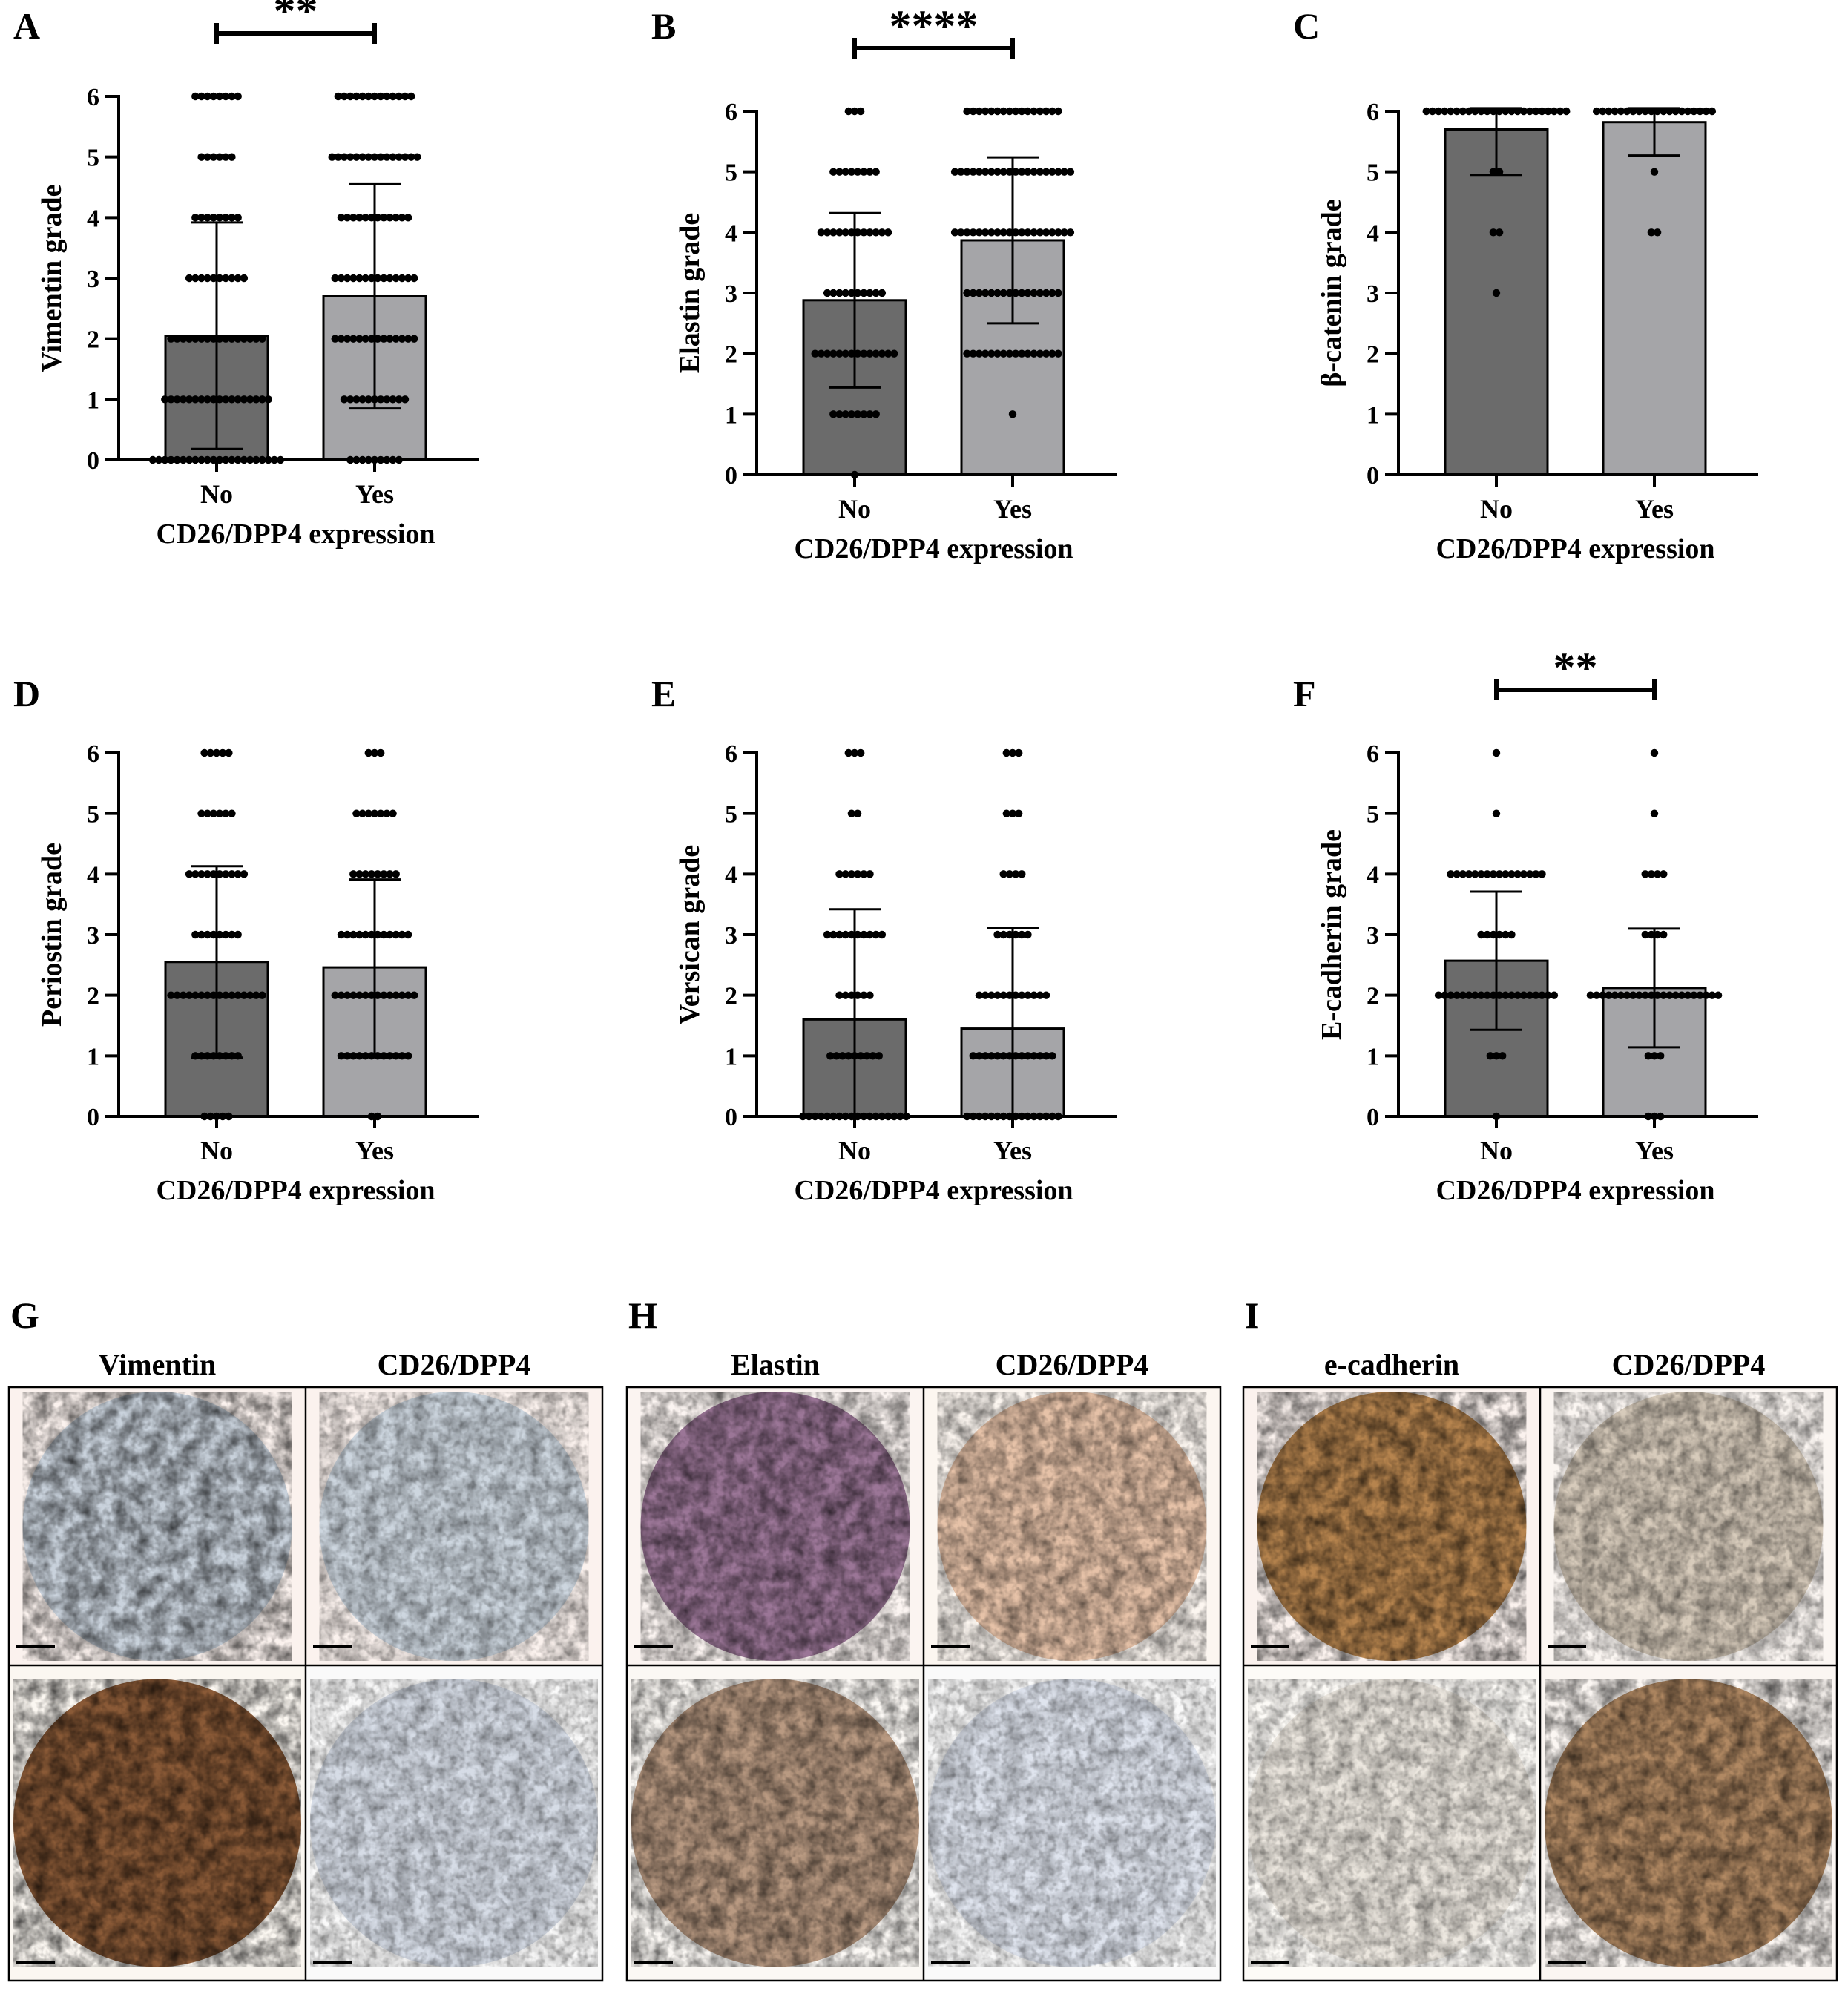 The image size is (1848, 1991). What do you see at coordinates (775, 1365) in the screenshot?
I see `micrograph-column-title: Elastin` at bounding box center [775, 1365].